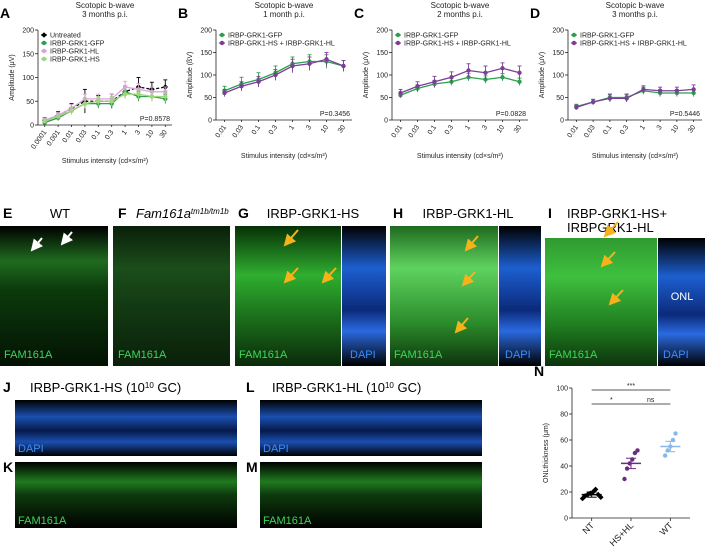 This screenshot has height=554, width=705. Describe the element at coordinates (550, 213) in the screenshot. I see `panel-letter: I` at that location.